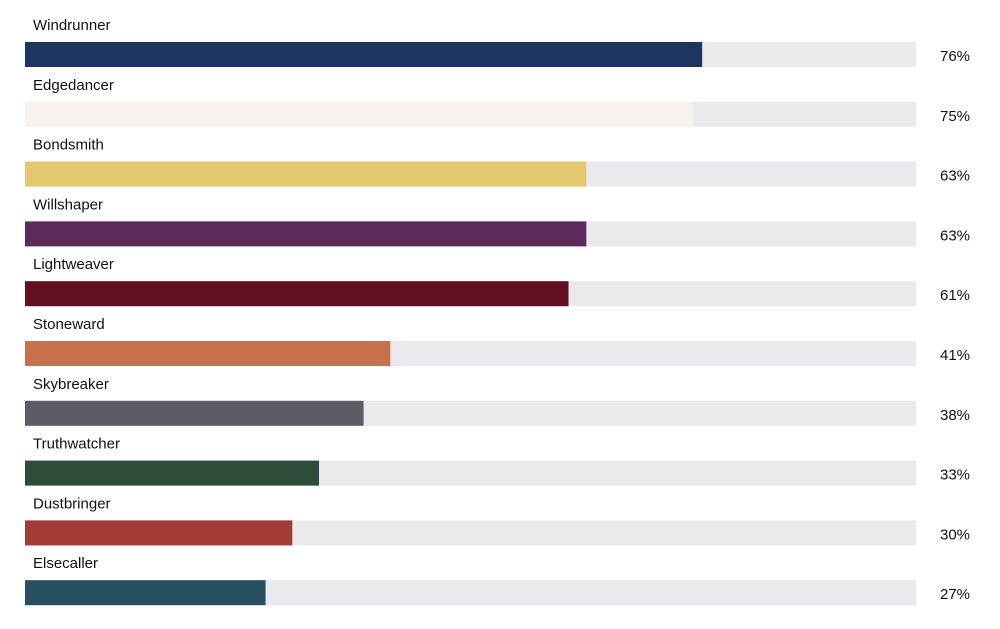  I want to click on value-label: 27%, so click(955, 594).